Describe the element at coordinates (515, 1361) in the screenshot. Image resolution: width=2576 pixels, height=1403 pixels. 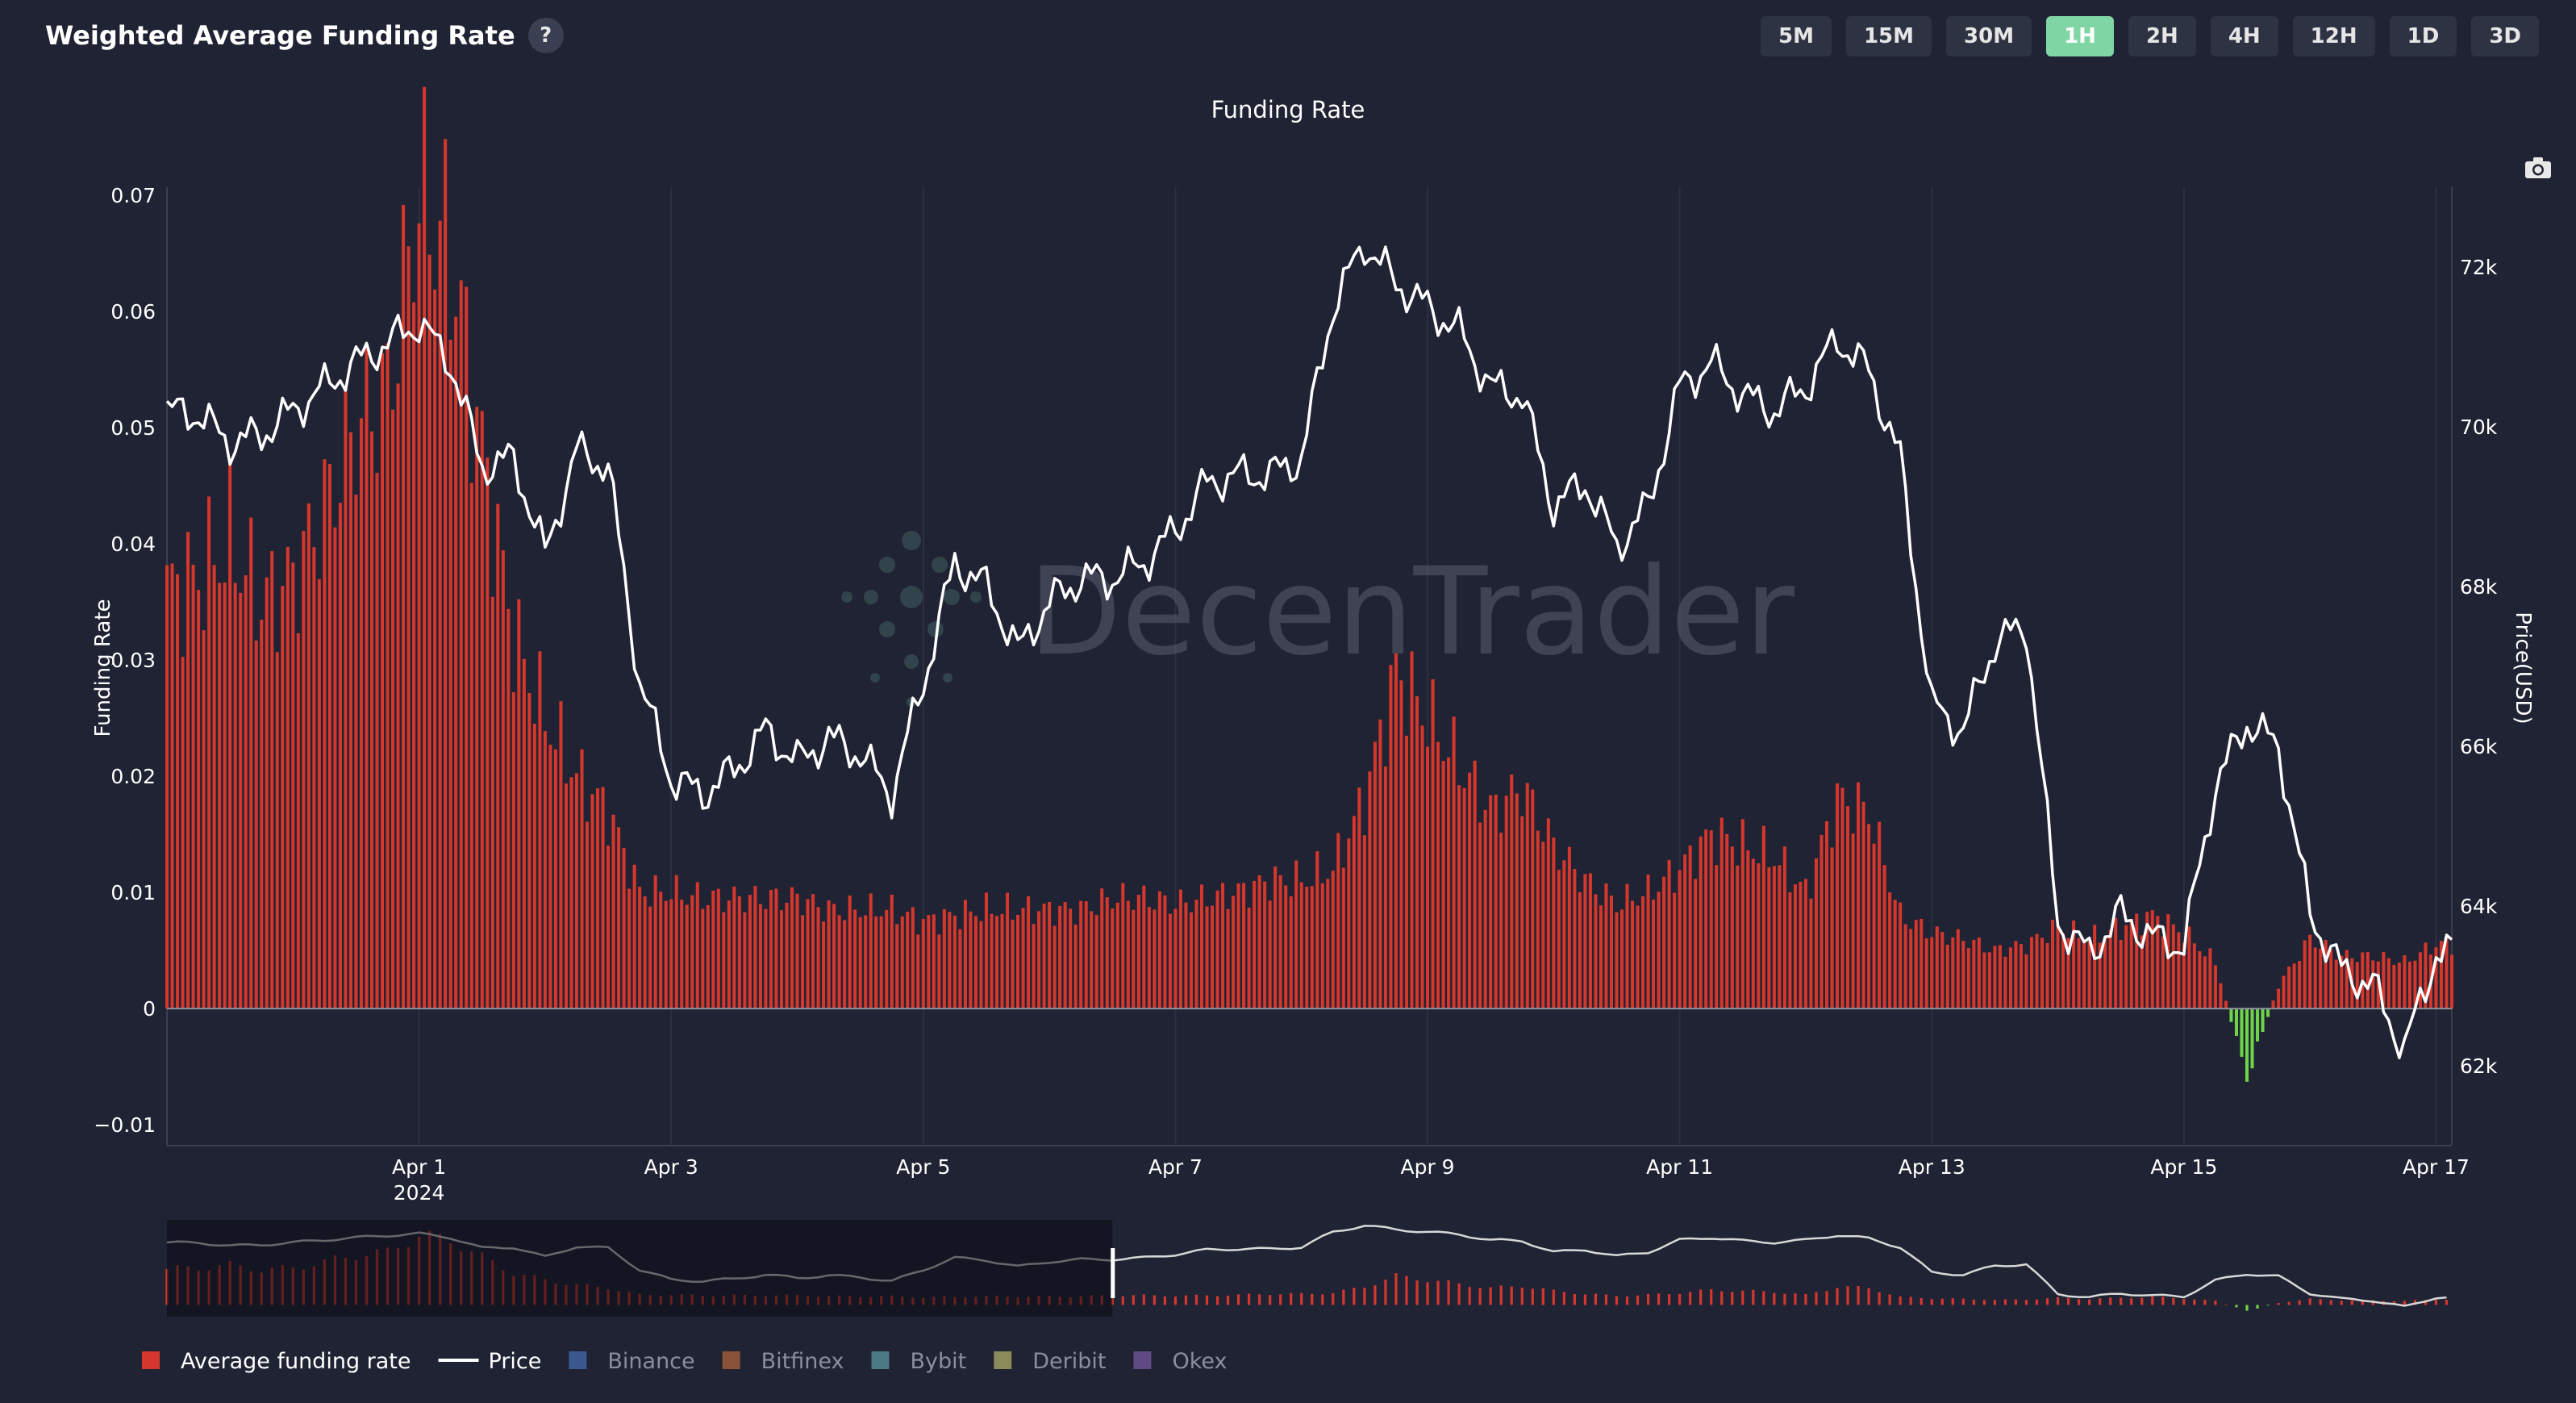
I see `legend-label: Price` at that location.